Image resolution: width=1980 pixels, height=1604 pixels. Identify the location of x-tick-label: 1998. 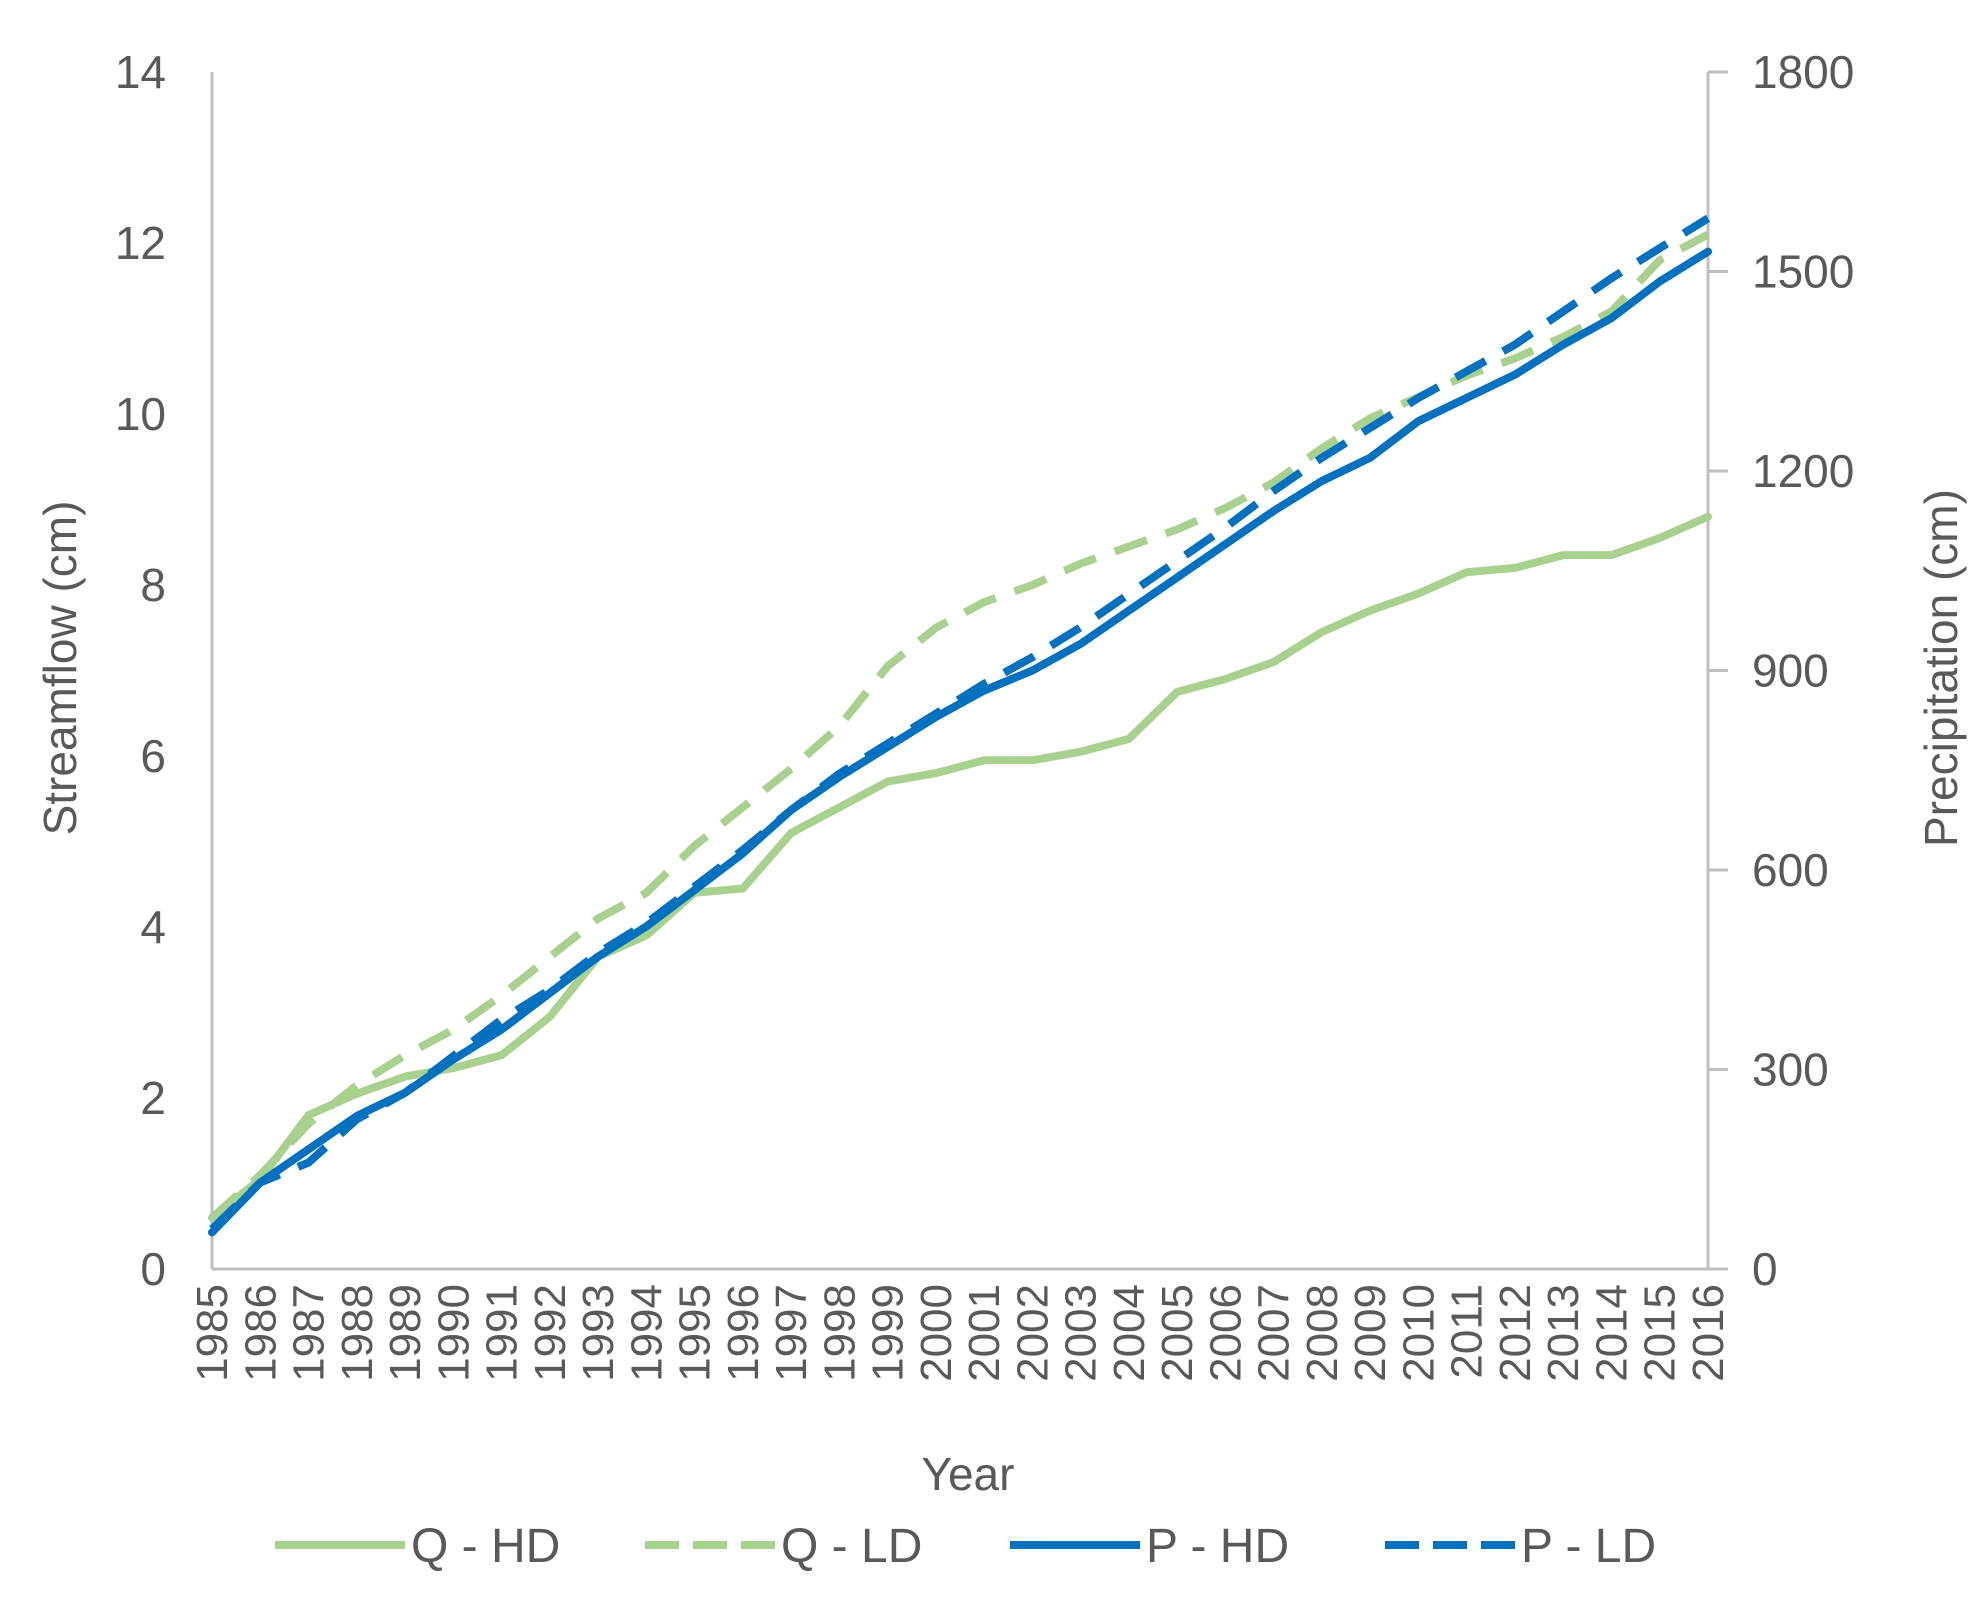
(839, 1333).